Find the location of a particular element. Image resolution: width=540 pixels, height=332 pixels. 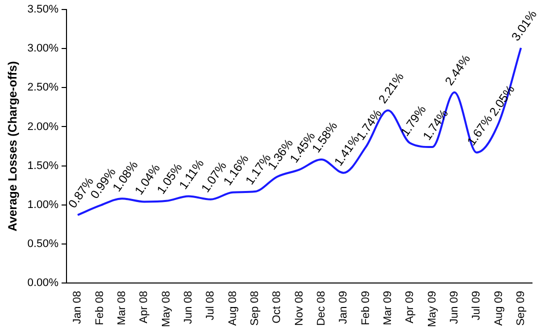

y-tick-label: 1.00% is located at coordinates (43, 204).